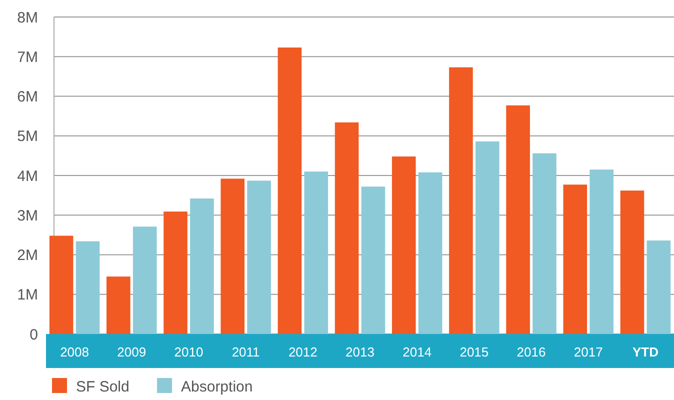  I want to click on x-tick-label: 2009, so click(131, 352).